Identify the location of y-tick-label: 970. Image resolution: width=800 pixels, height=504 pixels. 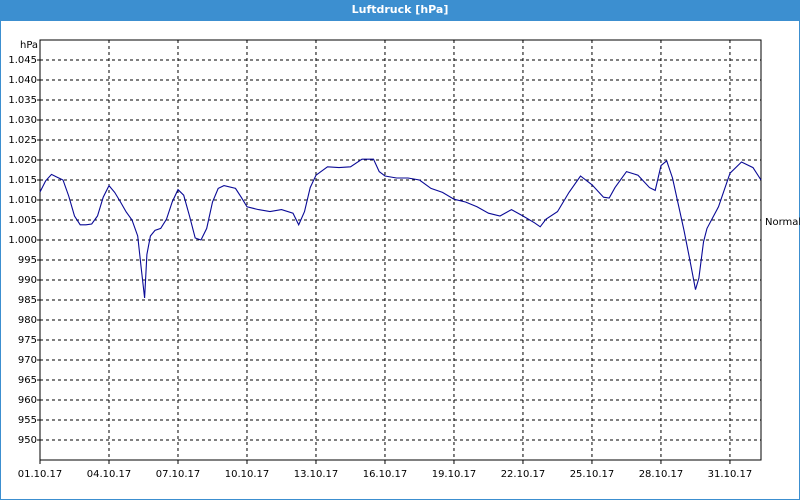
(27, 360).